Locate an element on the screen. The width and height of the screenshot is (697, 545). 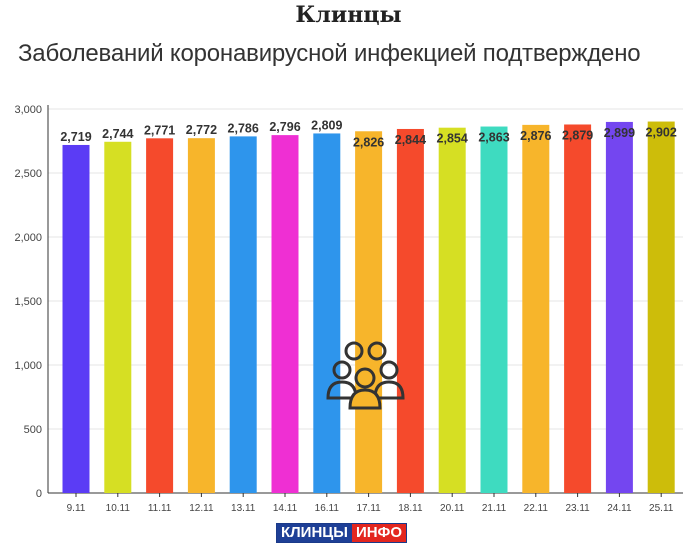
data-label: 2,796 is located at coordinates (284, 127).